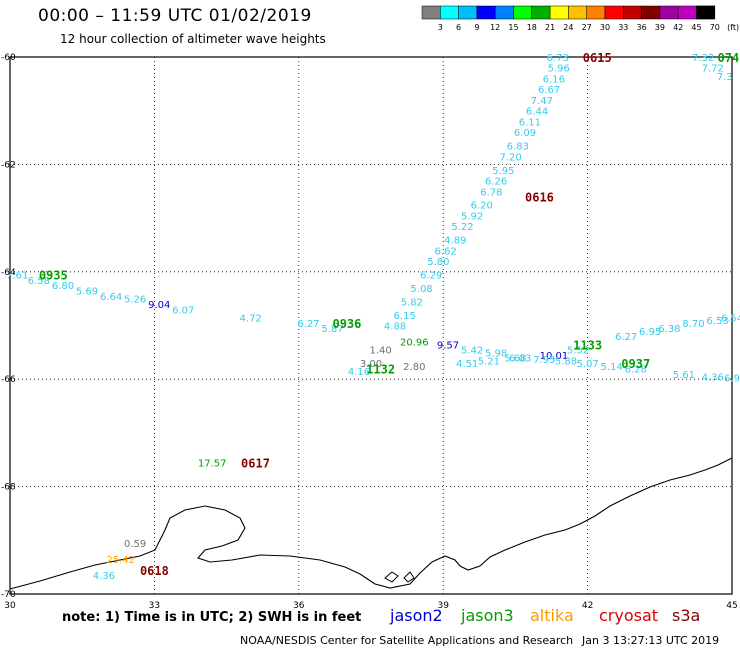 The width and height of the screenshot is (740, 650). Describe the element at coordinates (482, 206) in the screenshot. I see `swh-value: 6.20` at that location.